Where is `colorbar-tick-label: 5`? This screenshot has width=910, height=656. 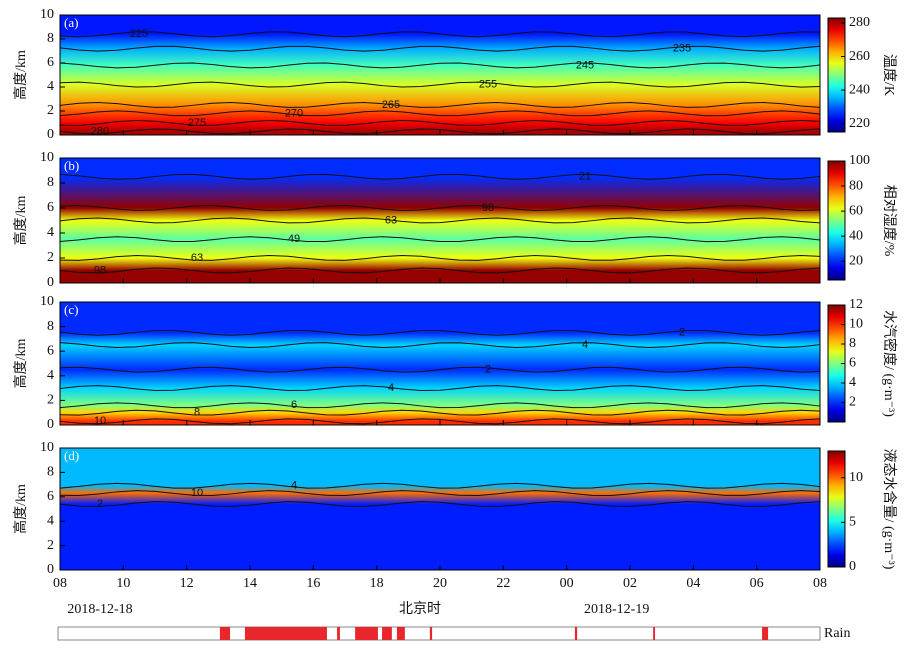 colorbar-tick-label: 5 is located at coordinates (852, 522).